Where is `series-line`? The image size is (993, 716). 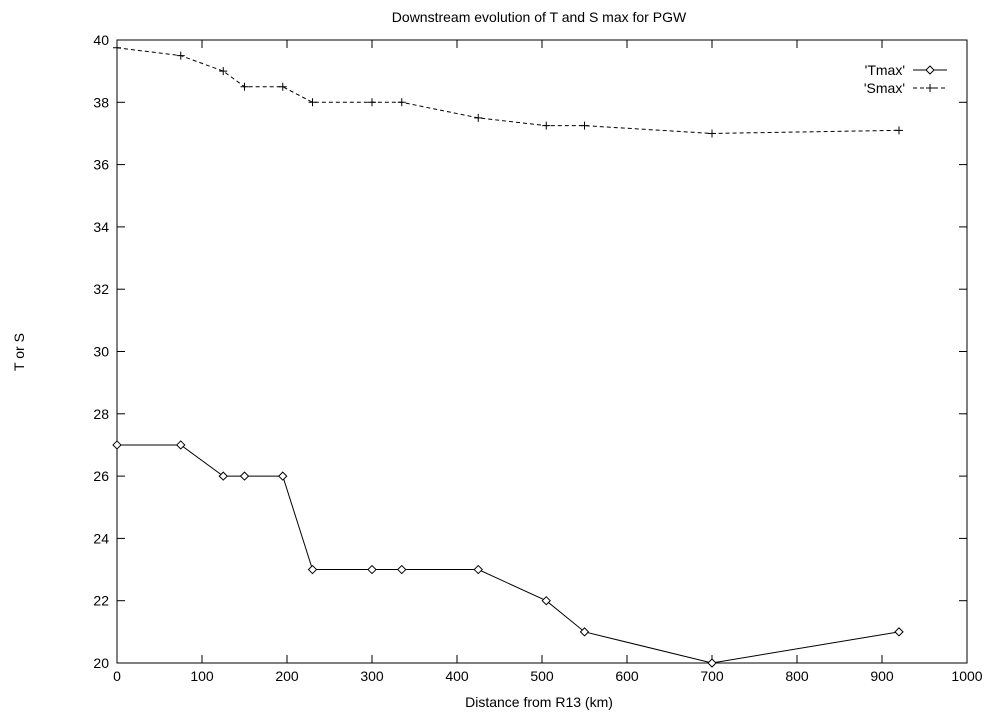
series-line is located at coordinates (508, 90).